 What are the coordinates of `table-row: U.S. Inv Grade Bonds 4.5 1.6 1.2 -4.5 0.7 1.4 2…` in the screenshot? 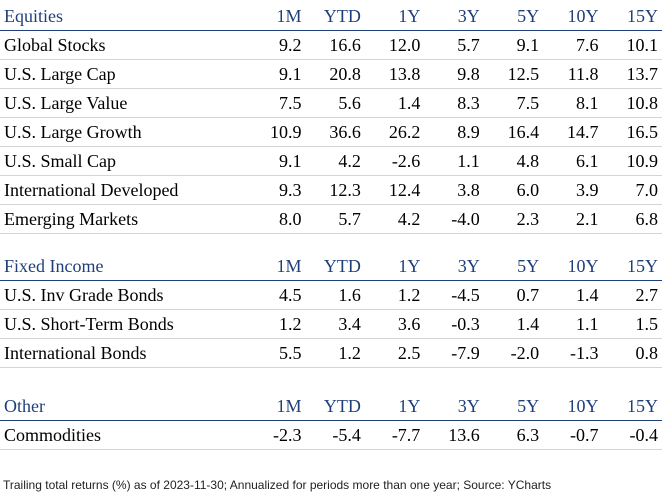 It's located at (331, 295).